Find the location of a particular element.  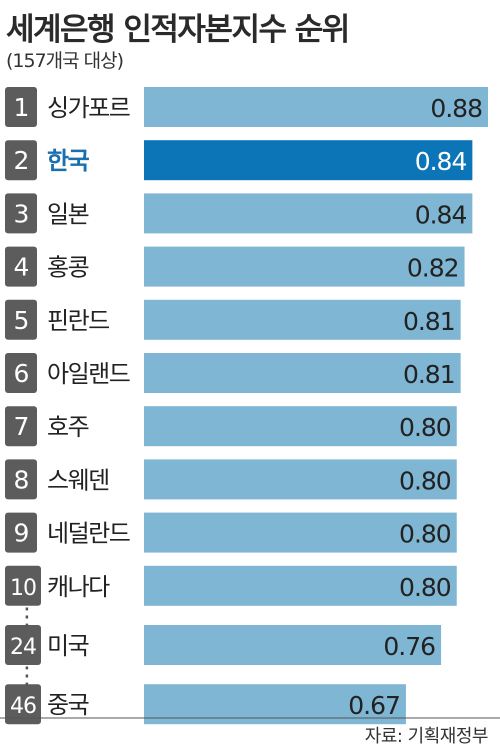

source-note: 자료: 기획재정부 is located at coordinates (426, 736).